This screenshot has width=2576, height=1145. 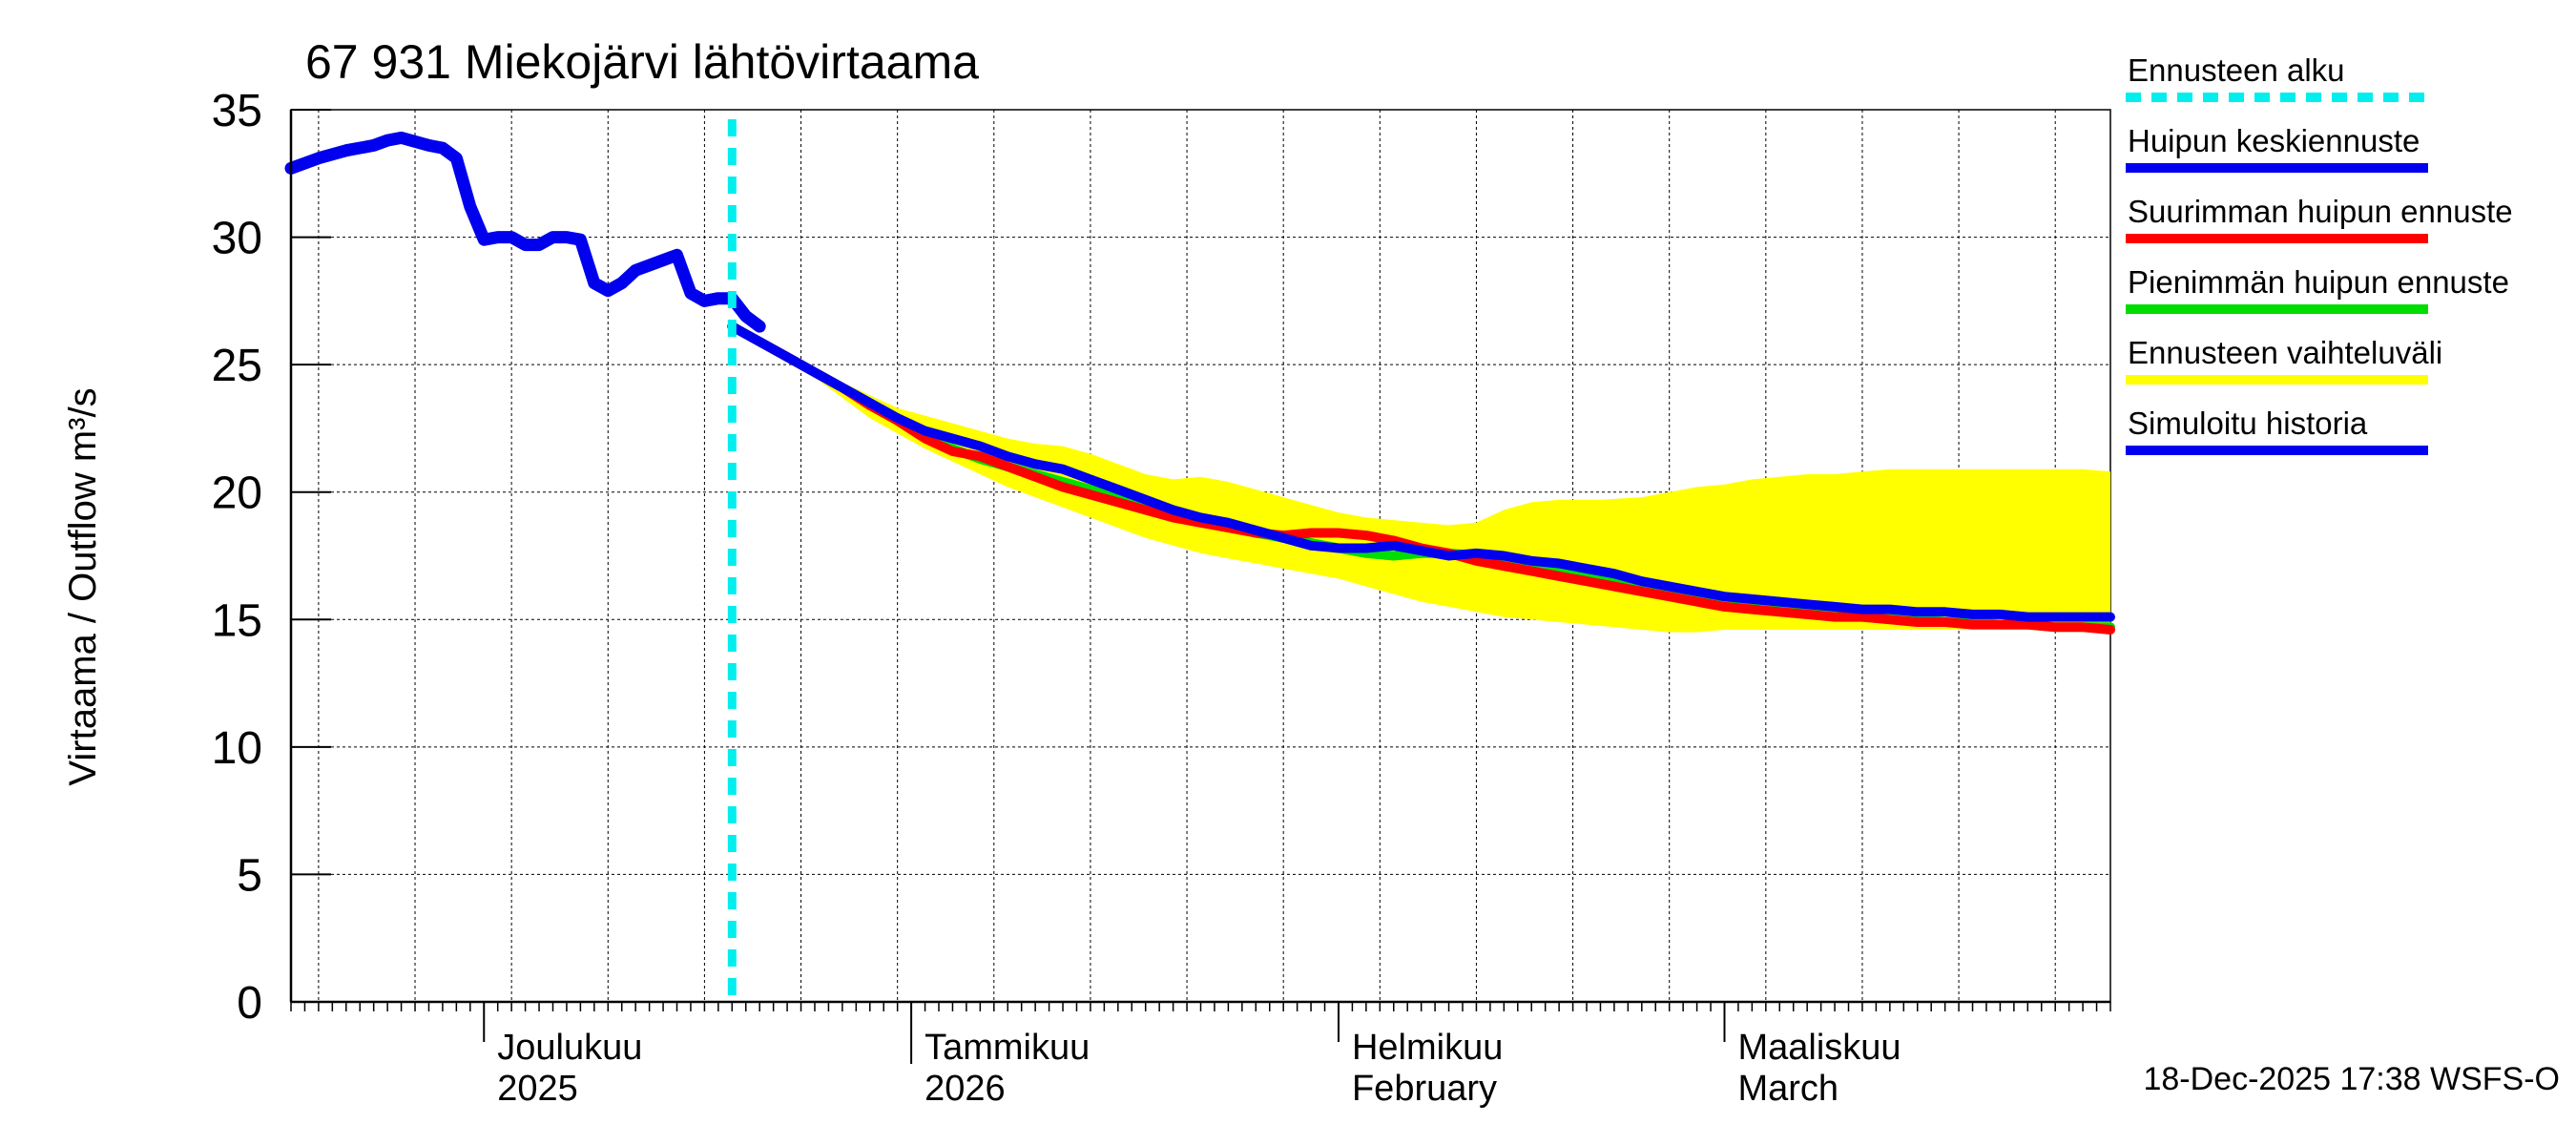 I want to click on x-year-label: March, so click(x=1788, y=1089).